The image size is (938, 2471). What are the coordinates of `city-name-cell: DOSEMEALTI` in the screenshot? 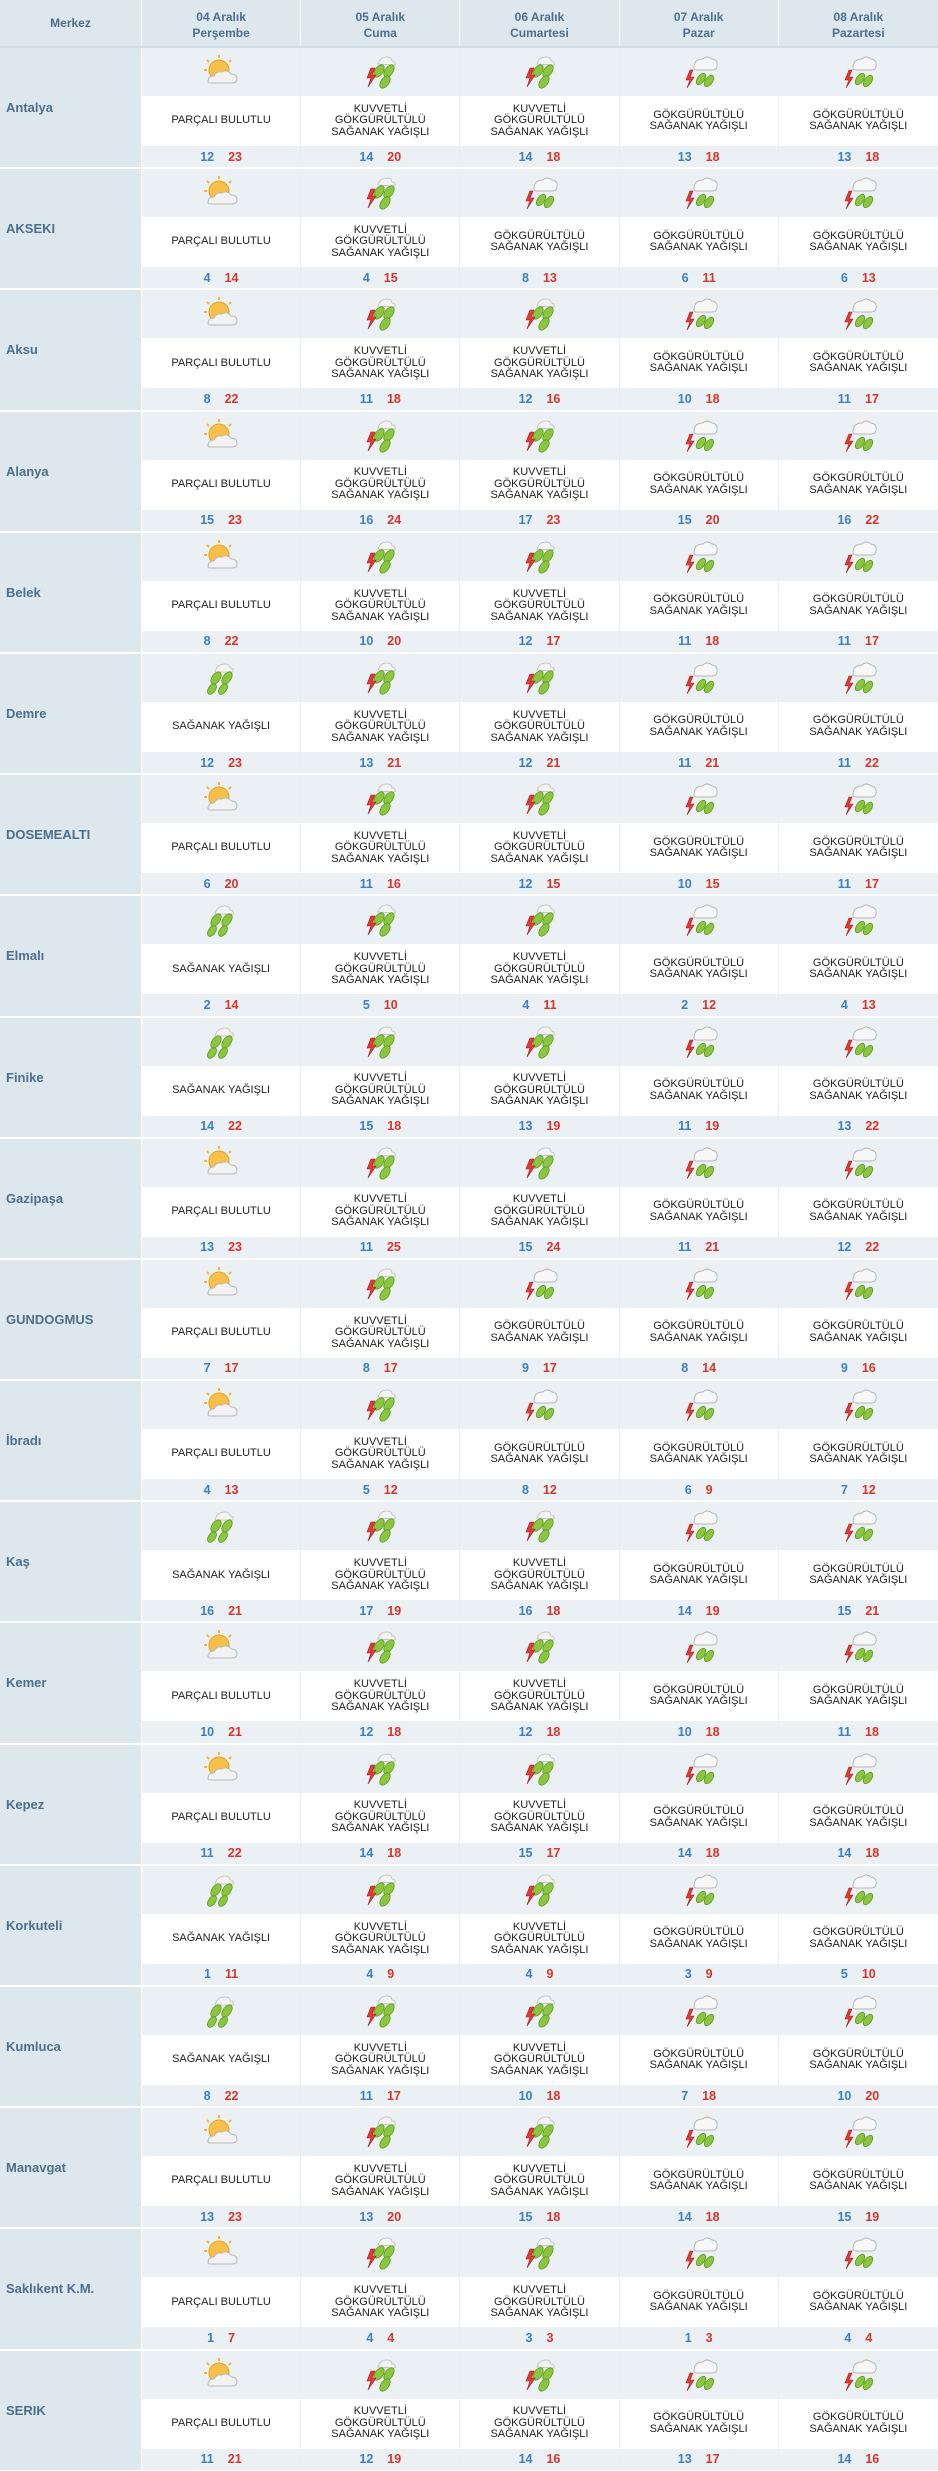 It's located at (71, 835).